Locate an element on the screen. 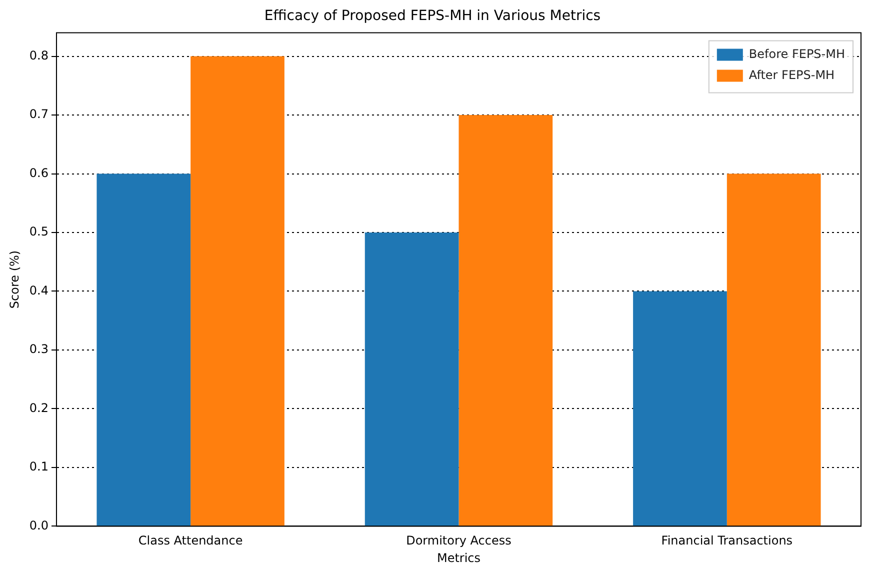  x-tick-label: Financial Transactions is located at coordinates (727, 541).